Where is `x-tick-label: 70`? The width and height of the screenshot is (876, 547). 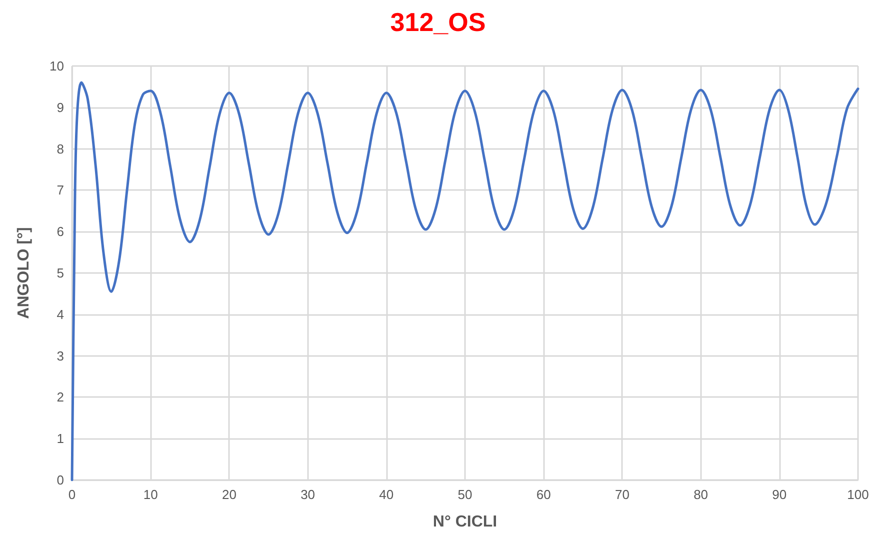
x-tick-label: 70 is located at coordinates (622, 494).